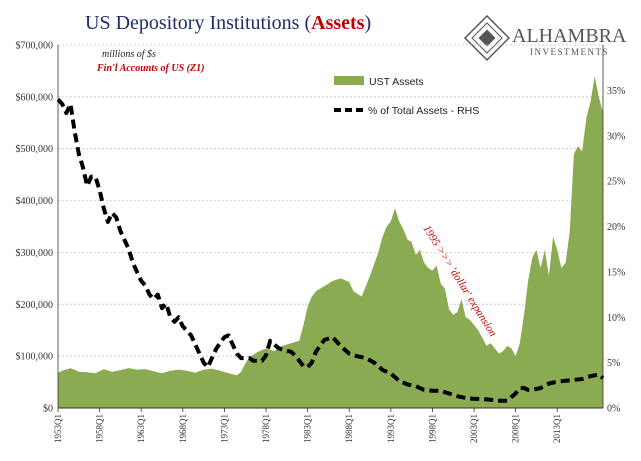  What do you see at coordinates (150, 68) in the screenshot?
I see `source-note: Fin'l Accounts of US (Z1)` at bounding box center [150, 68].